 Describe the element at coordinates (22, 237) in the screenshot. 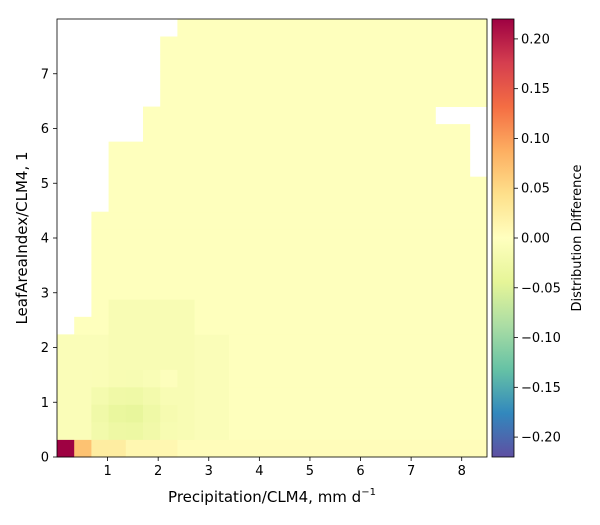

I see `y-axis-label: LeafAreaIndex/CLM4, 1` at that location.